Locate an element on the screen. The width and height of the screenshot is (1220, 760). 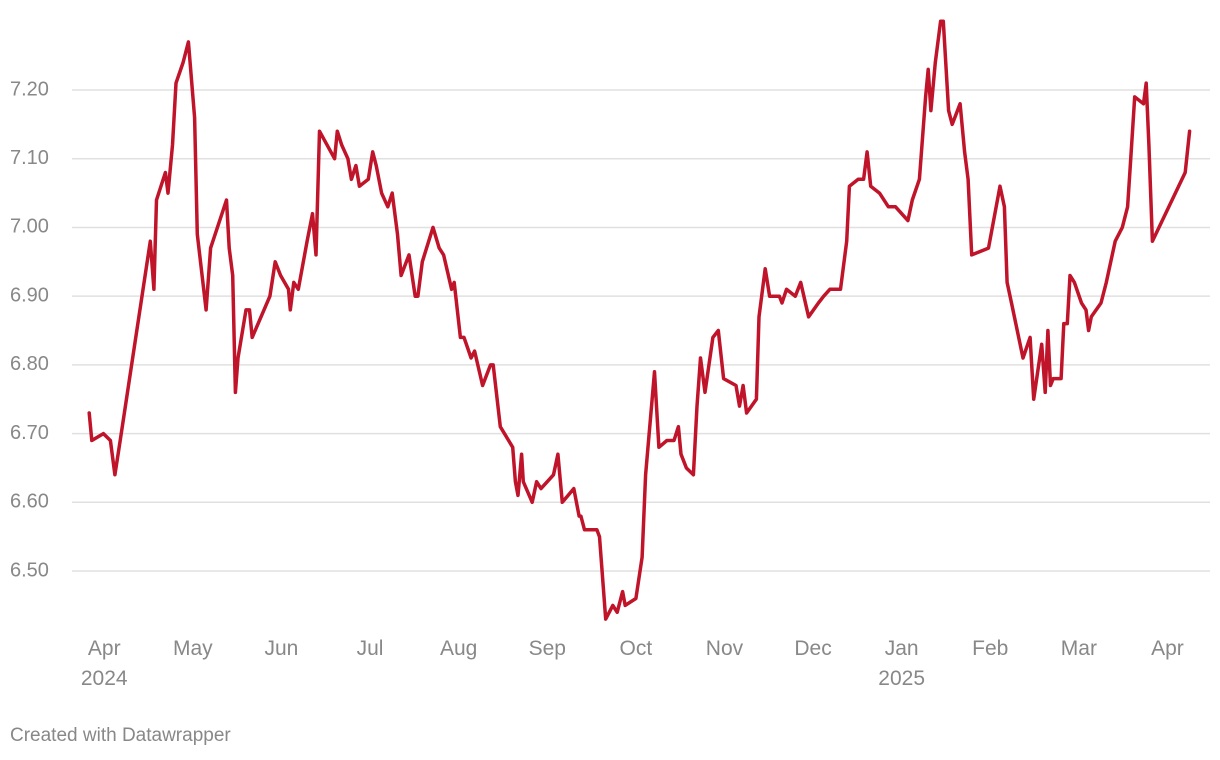
x-tick-label: Sep is located at coordinates (547, 648).